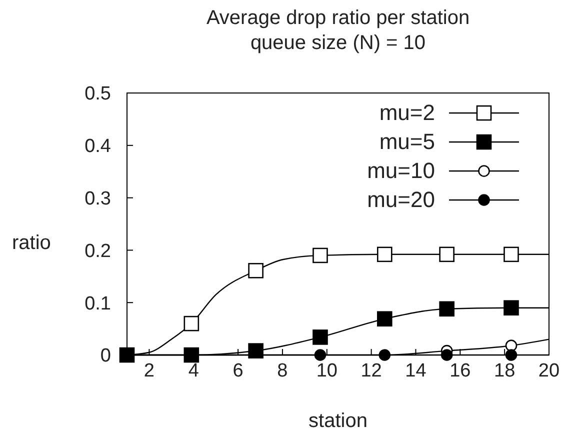  What do you see at coordinates (401, 199) in the screenshot?
I see `legend-label: mu=20` at bounding box center [401, 199].